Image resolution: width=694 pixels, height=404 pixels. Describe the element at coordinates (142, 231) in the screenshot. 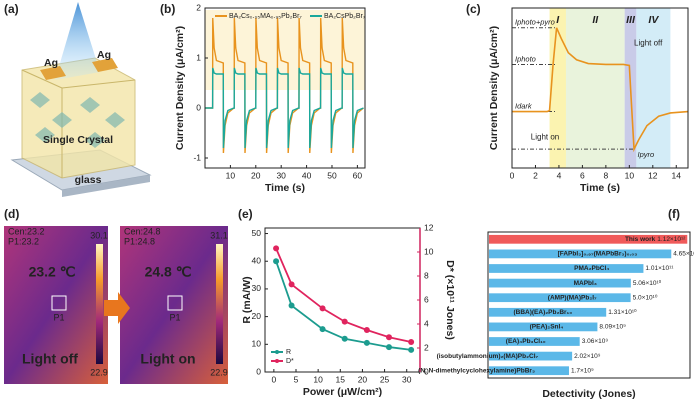

I see `center-temp: Cen:24.8` at that location.